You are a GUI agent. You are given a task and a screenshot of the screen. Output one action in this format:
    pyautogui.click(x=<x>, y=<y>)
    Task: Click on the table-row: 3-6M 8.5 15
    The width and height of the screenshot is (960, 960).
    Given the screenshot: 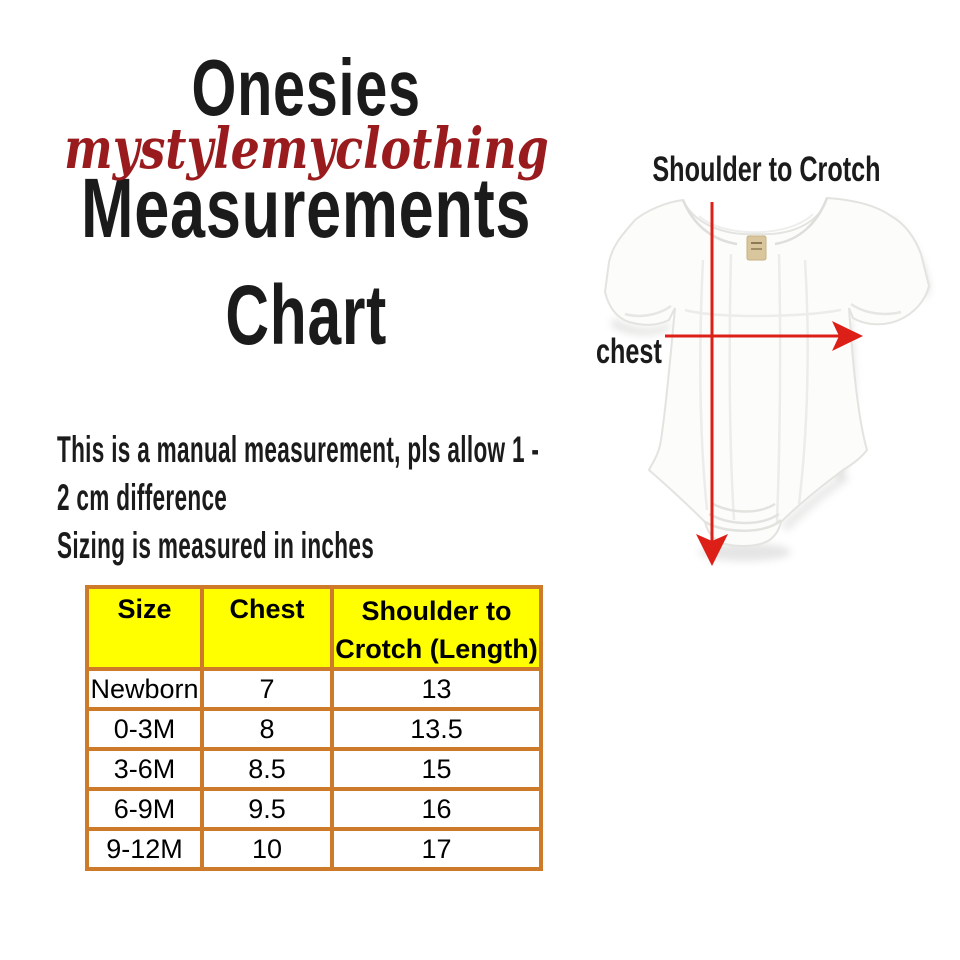 What is the action you would take?
    pyautogui.click(x=314, y=769)
    